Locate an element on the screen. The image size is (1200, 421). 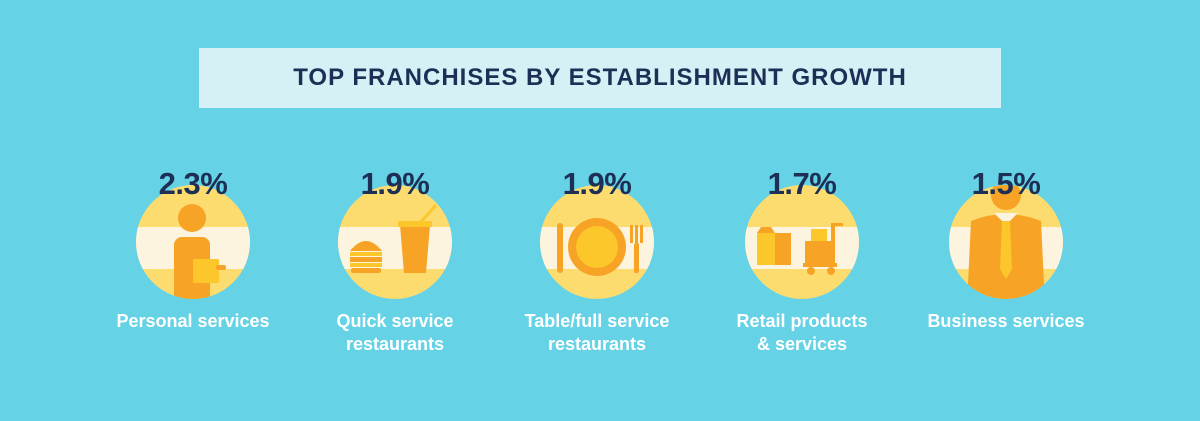
category-business-services: 1.5% Business services is located at coordinates (1006, 270).